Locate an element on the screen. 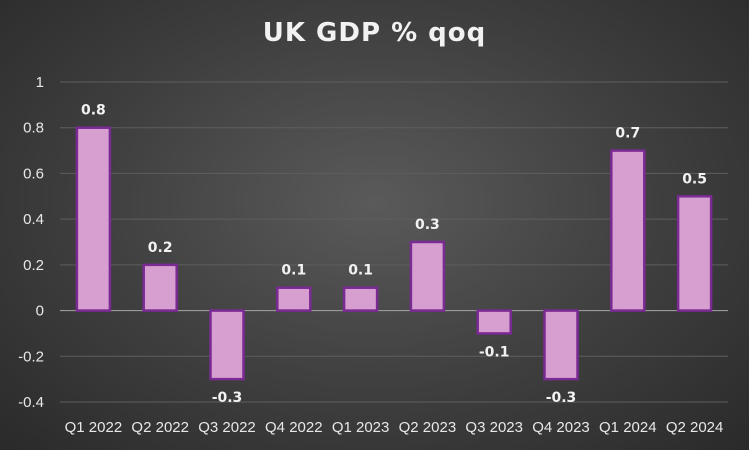 Image resolution: width=749 pixels, height=450 pixels. y-tick-label: 0.6 is located at coordinates (33, 173).